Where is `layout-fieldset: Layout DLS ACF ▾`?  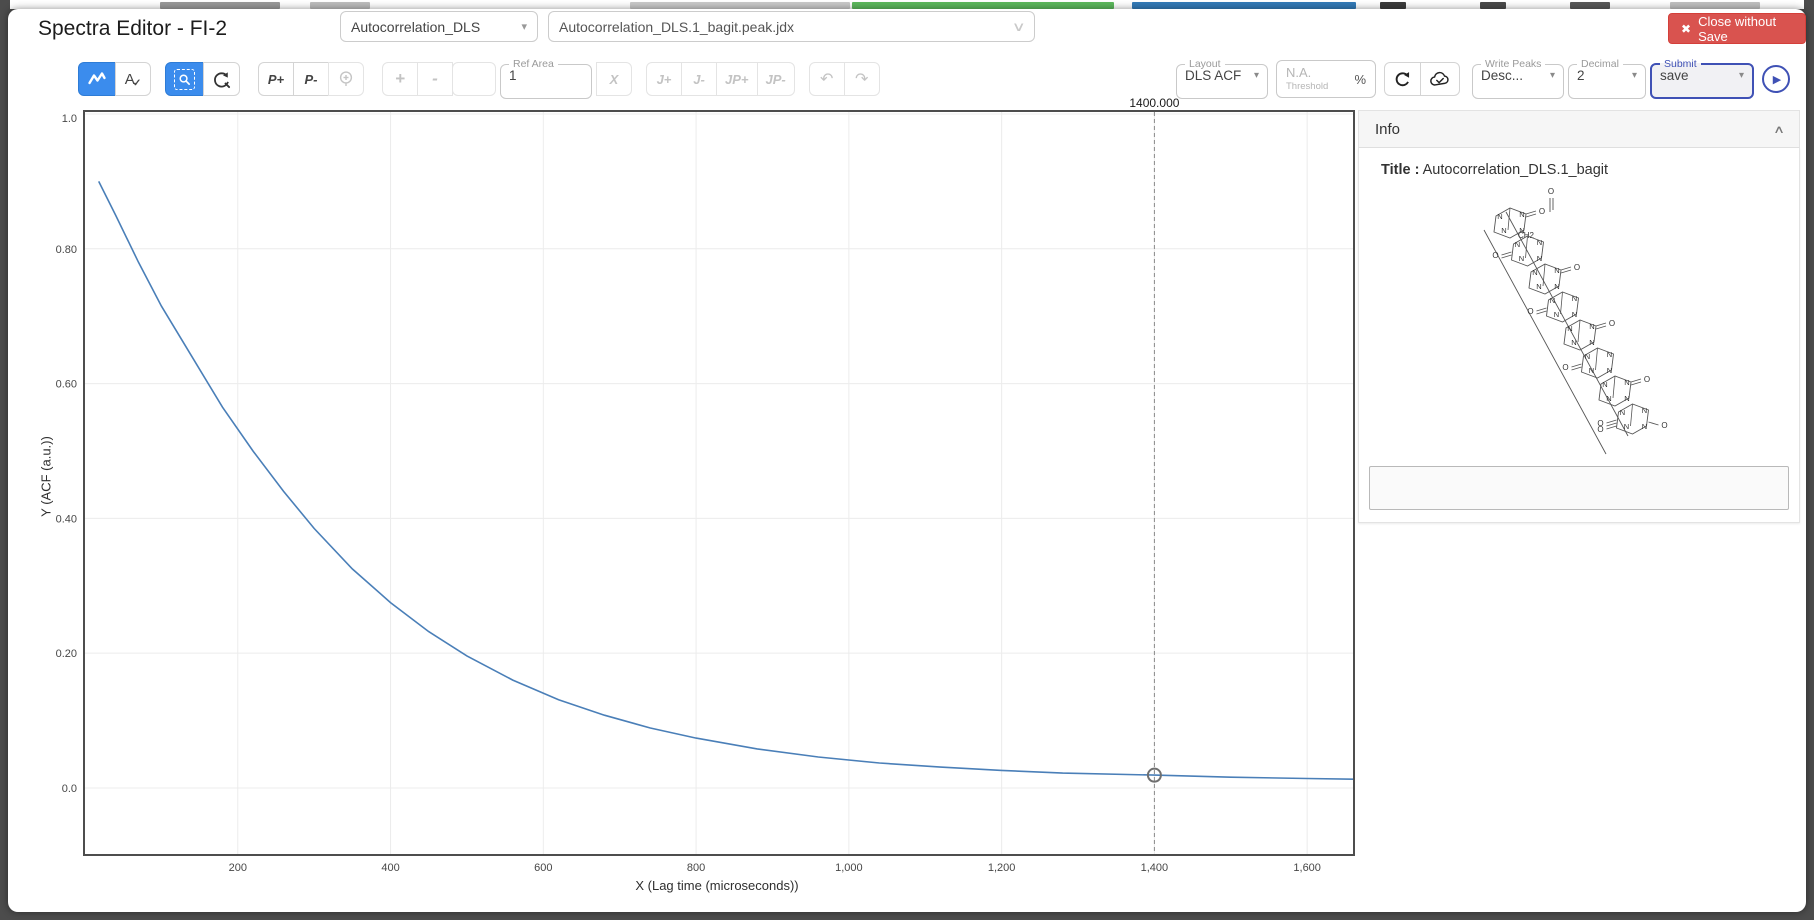
layout-fieldset: Layout DLS ACF ▾ is located at coordinates (1222, 79).